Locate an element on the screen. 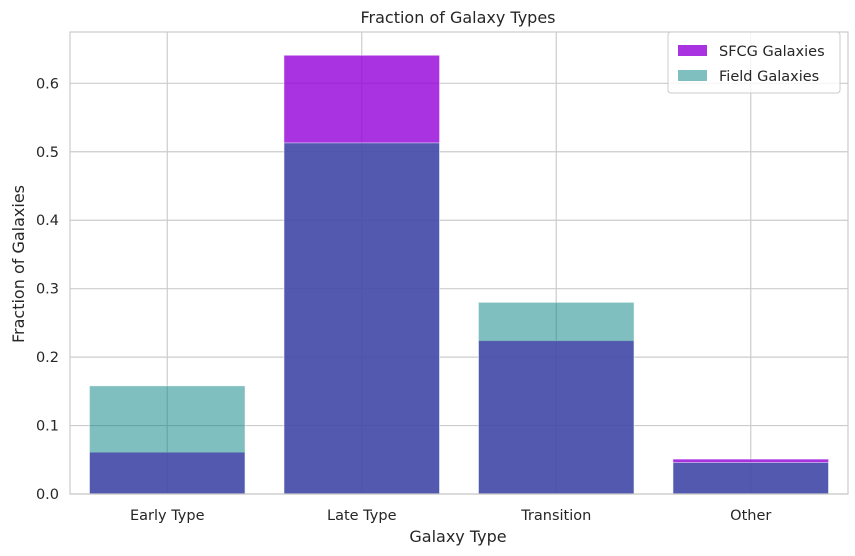 The height and width of the screenshot is (556, 855). legend-swatch-field is located at coordinates (692, 75).